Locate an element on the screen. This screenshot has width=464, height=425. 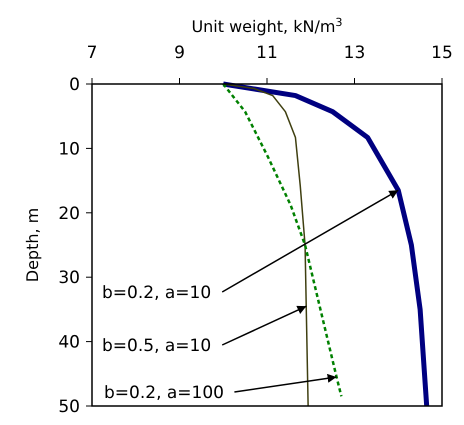
x-tick-label: 7 is located at coordinates (92, 53).